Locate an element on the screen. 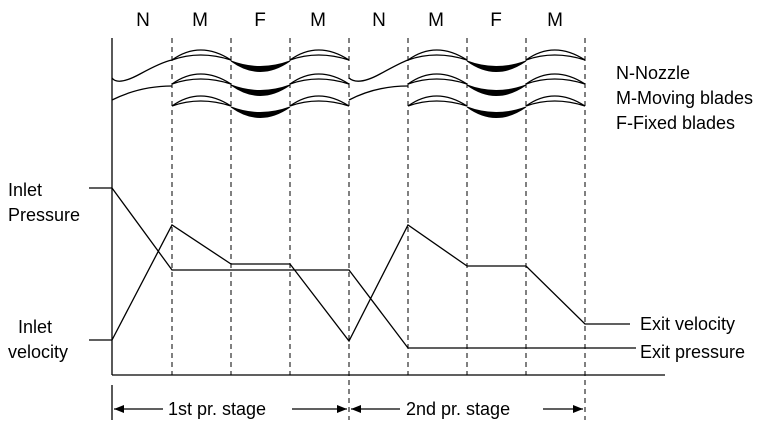  zone-label-fixed-2: F is located at coordinates (496, 20).